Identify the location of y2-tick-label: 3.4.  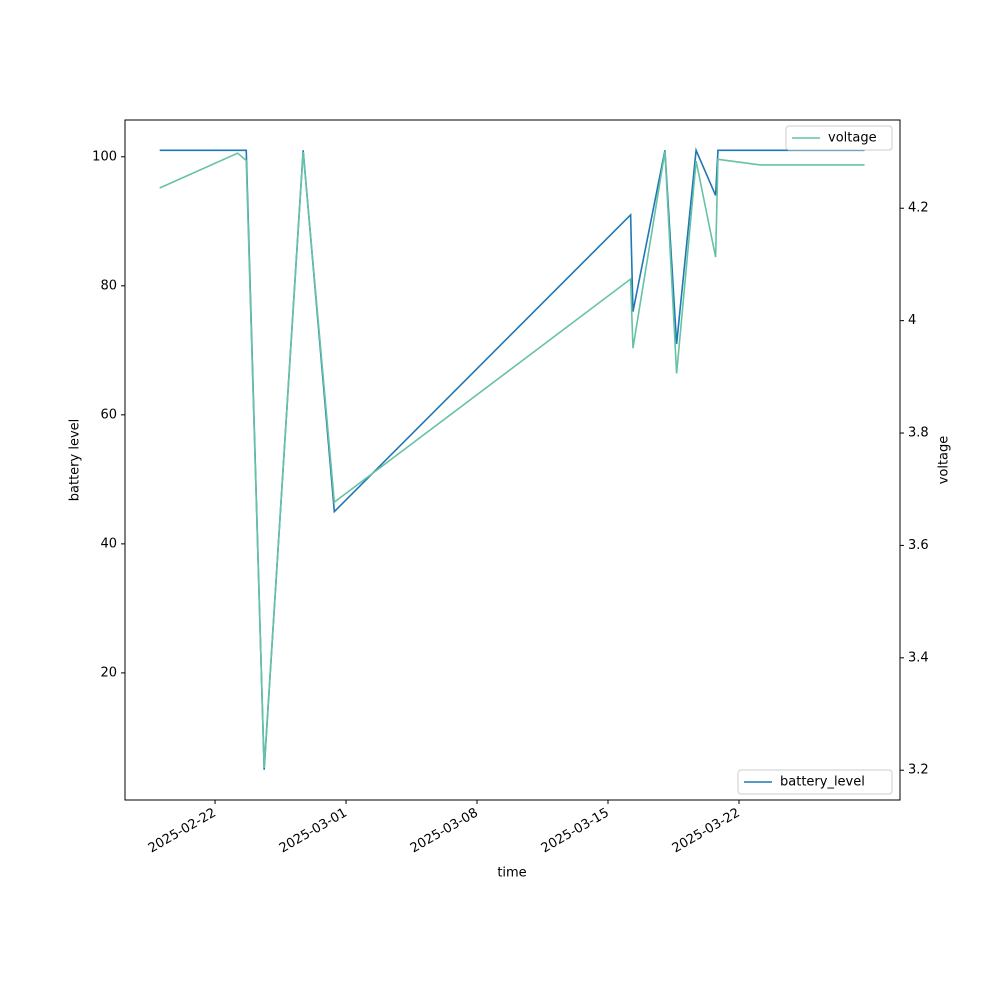
(918, 657).